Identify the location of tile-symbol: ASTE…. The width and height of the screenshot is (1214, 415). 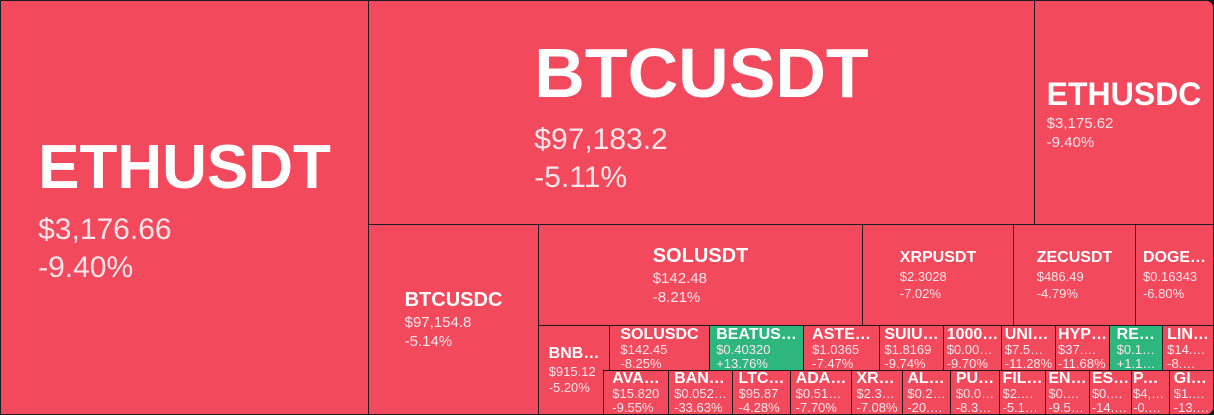
(841, 334).